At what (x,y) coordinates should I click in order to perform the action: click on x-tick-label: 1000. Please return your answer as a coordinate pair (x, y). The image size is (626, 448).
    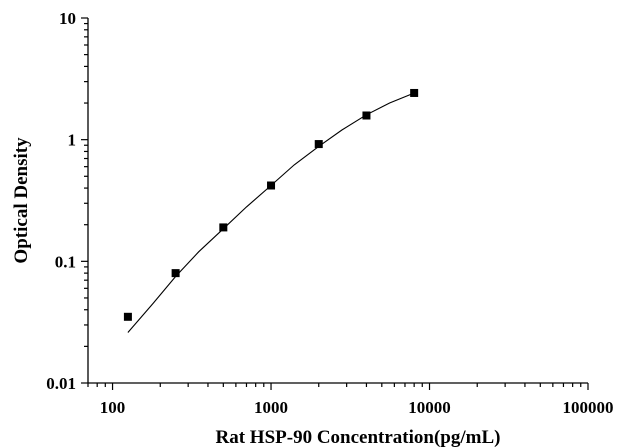
    Looking at the image, I should click on (271, 407).